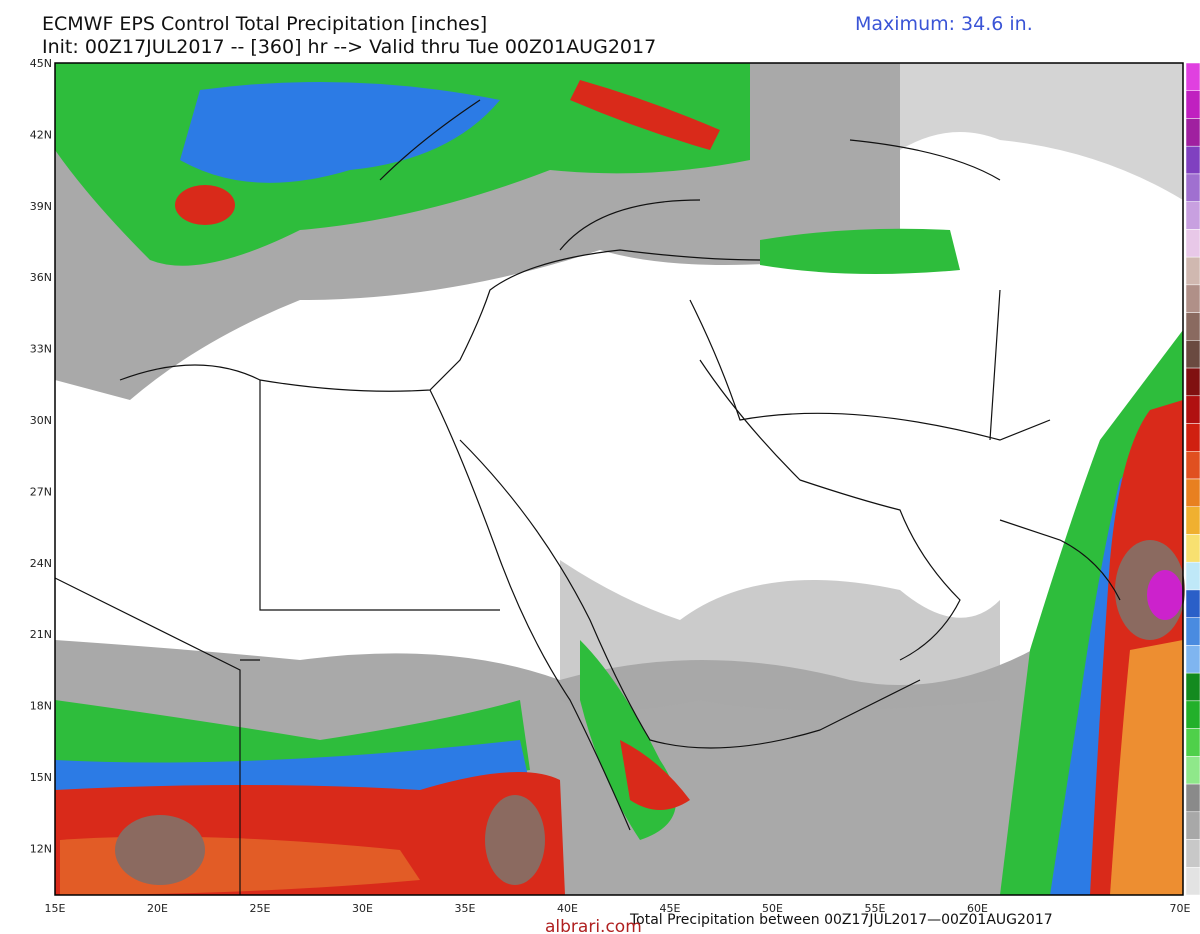 The width and height of the screenshot is (1200, 934). Describe the element at coordinates (41, 63) in the screenshot. I see `lat-label: 45N` at that location.